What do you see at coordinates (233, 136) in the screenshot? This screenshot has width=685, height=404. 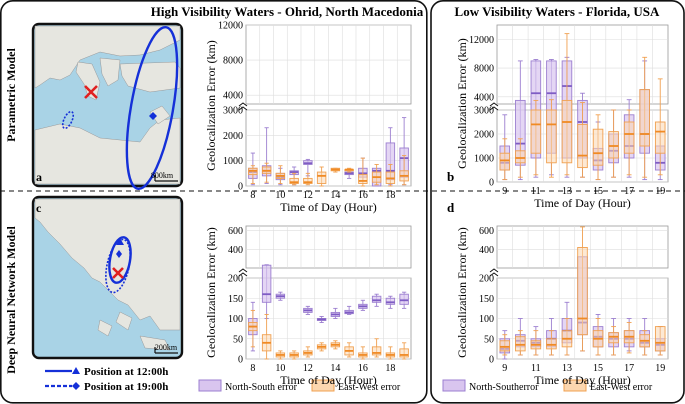 I see `y-tick-label: 2000` at bounding box center [233, 136].